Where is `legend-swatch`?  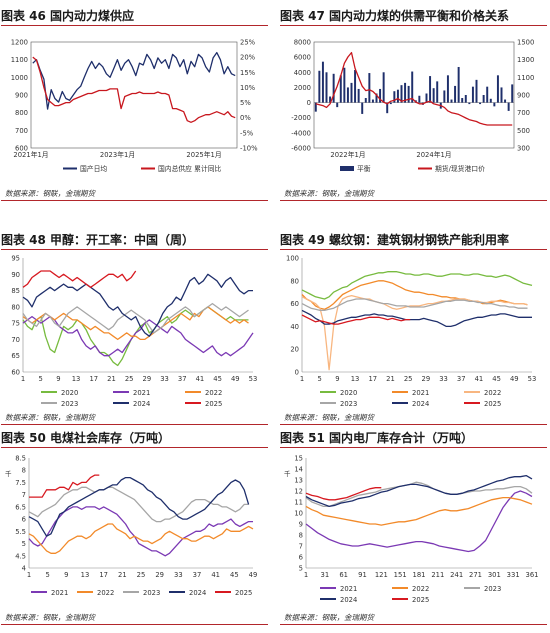 legend-swatch is located at coordinates (347, 168).